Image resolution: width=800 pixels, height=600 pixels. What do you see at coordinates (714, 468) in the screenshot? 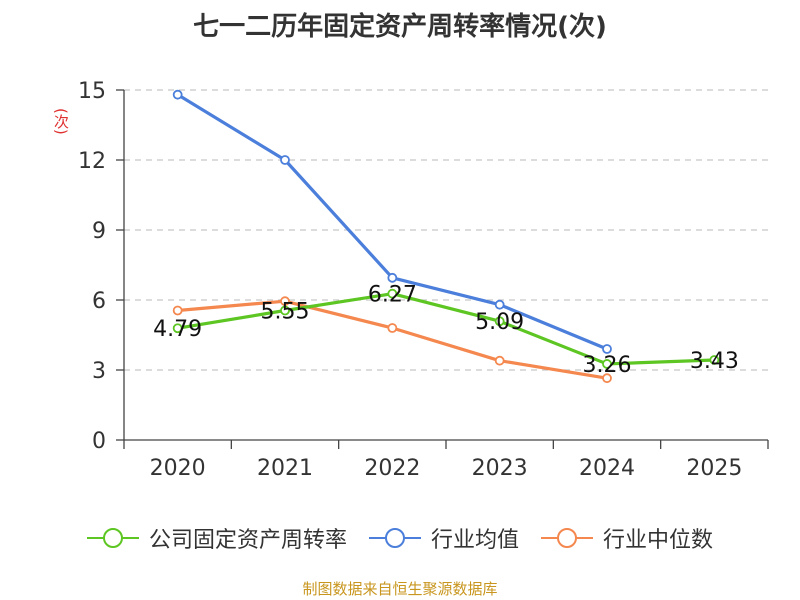
I see `x-tick-label: 2025` at bounding box center [714, 468].